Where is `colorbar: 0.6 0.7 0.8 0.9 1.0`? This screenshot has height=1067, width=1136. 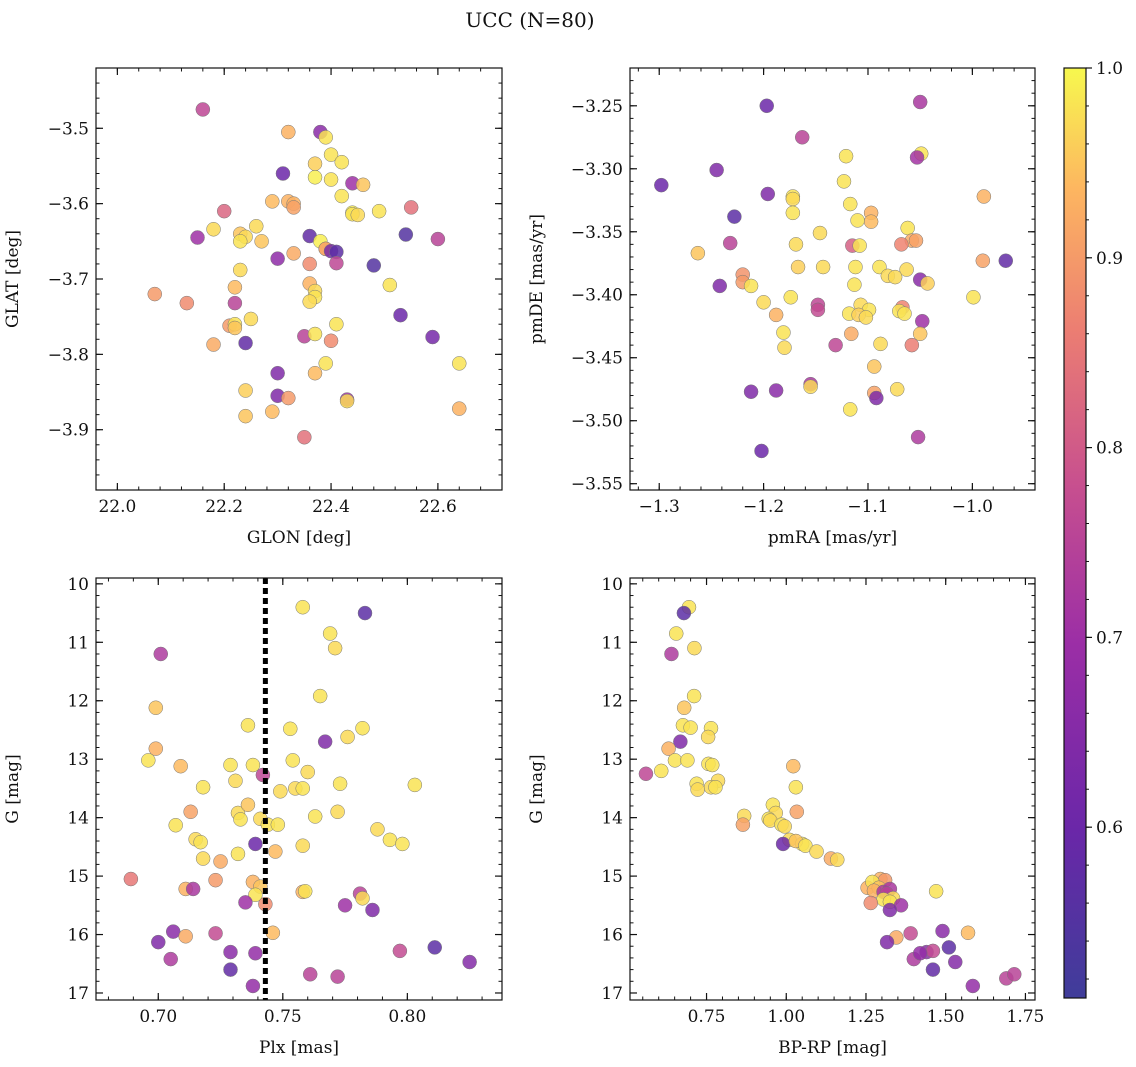 colorbar: 0.6 0.7 0.8 0.9 1.0 is located at coordinates (1093, 529).